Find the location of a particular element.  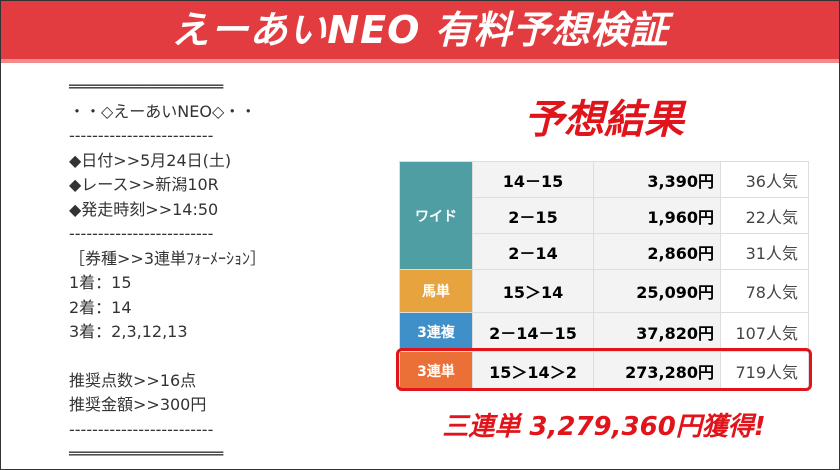

popularity: 36人気 is located at coordinates (764, 179).